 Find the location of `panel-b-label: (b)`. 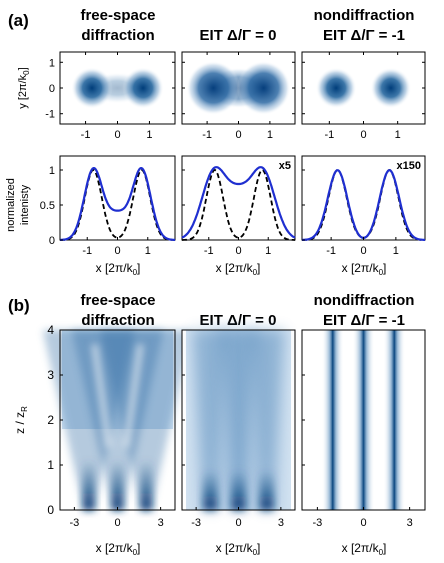

panel-b-label: (b) is located at coordinates (19, 305).